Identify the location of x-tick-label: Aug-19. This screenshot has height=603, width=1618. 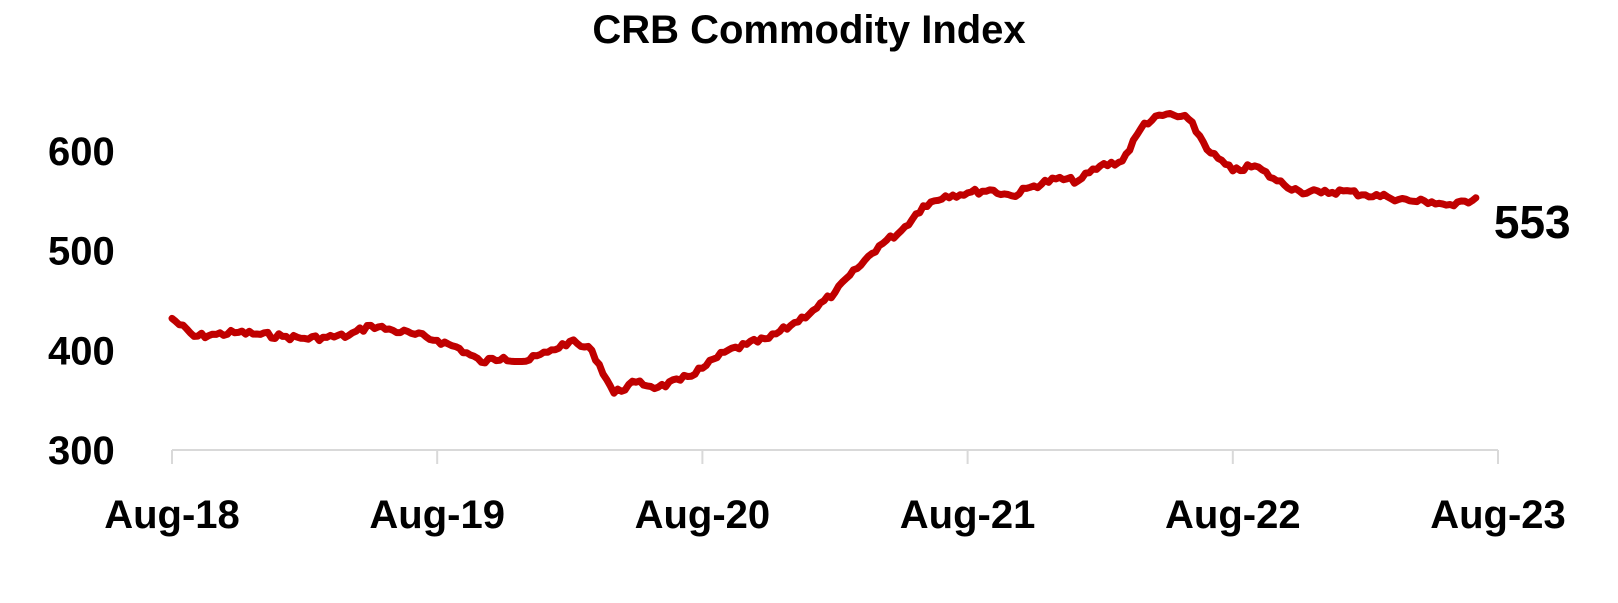
(437, 515).